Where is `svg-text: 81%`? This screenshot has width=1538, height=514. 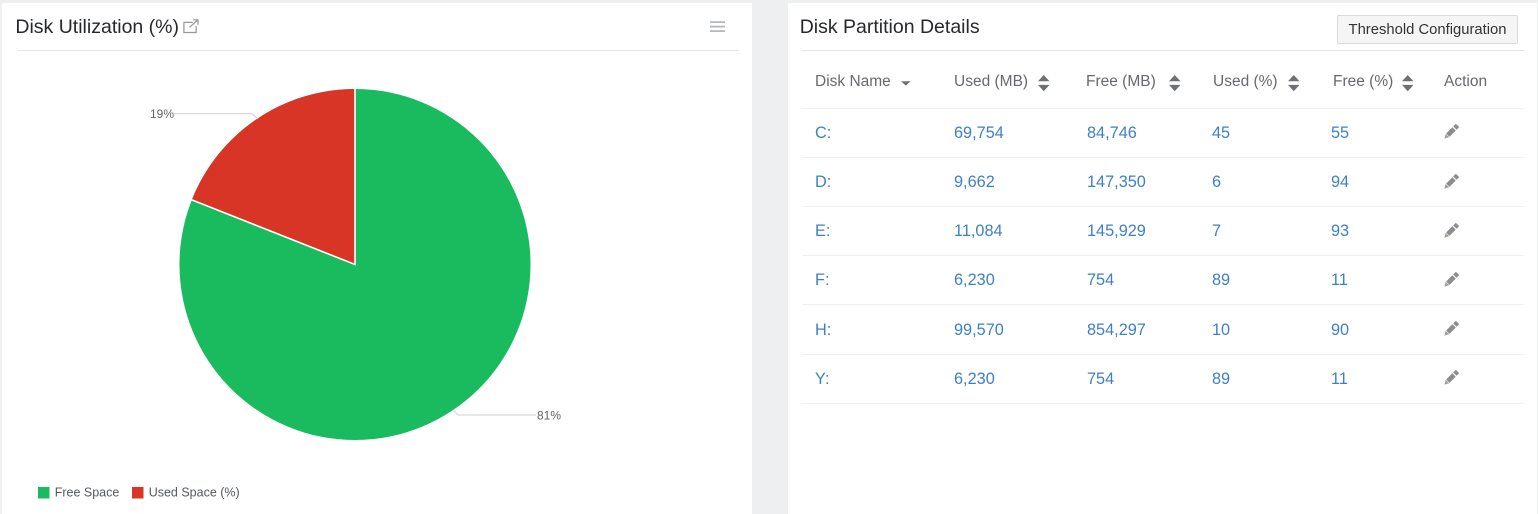 svg-text: 81% is located at coordinates (549, 415).